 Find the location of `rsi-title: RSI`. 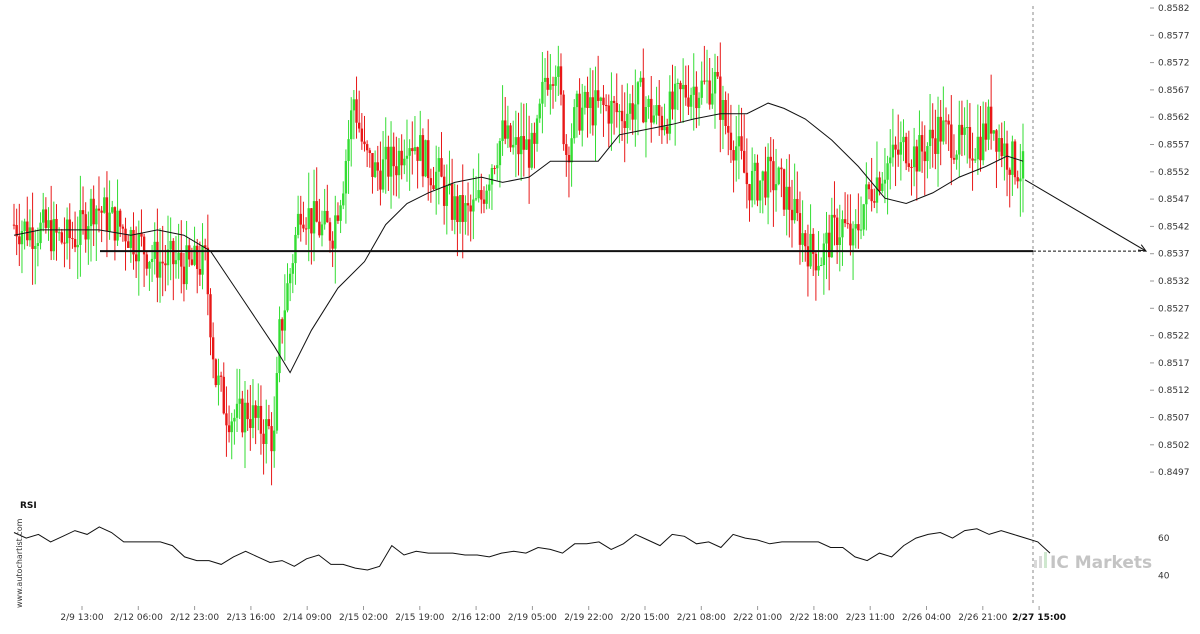

rsi-title: RSI is located at coordinates (28, 506).